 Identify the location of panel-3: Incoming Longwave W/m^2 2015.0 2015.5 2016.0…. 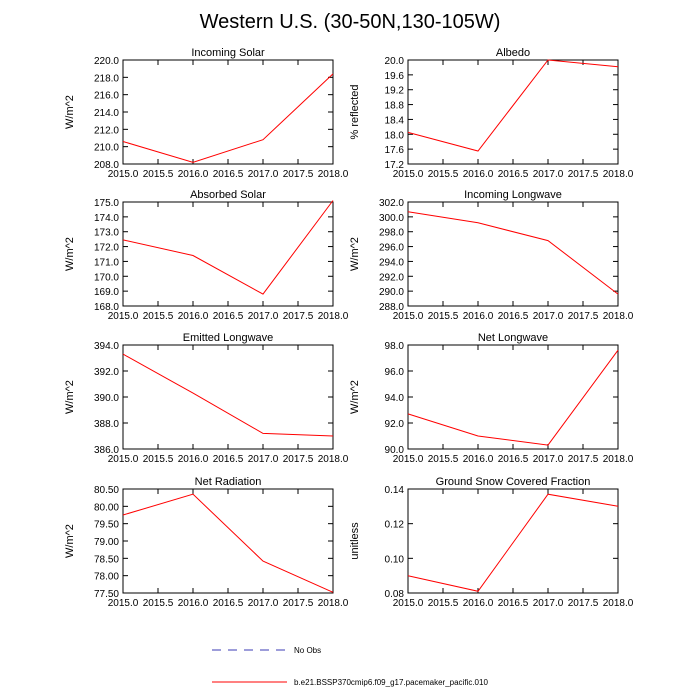
(491, 255).